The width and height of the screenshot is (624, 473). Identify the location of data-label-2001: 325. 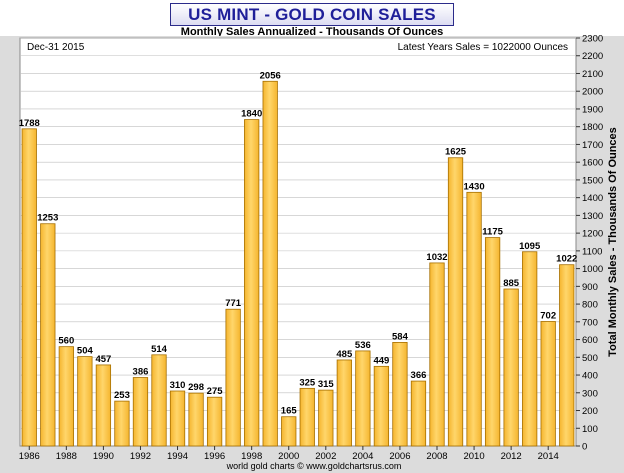
(307, 382).